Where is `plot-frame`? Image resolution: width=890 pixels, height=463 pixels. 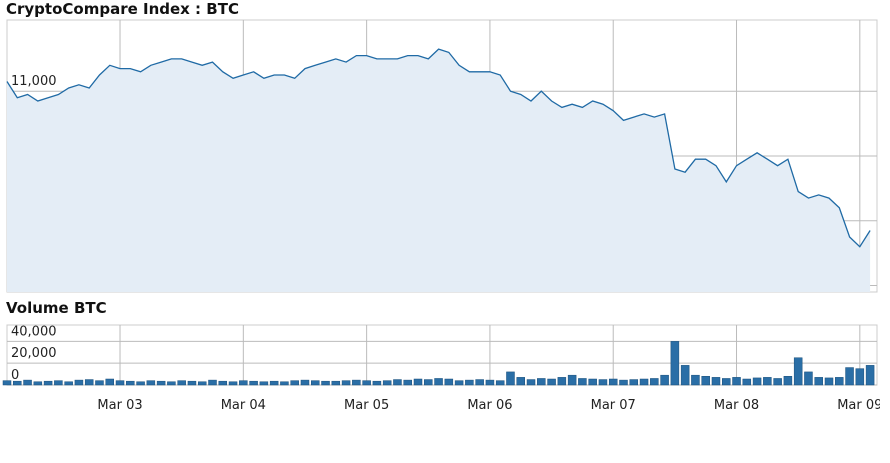
plot-frame is located at coordinates (442, 355).